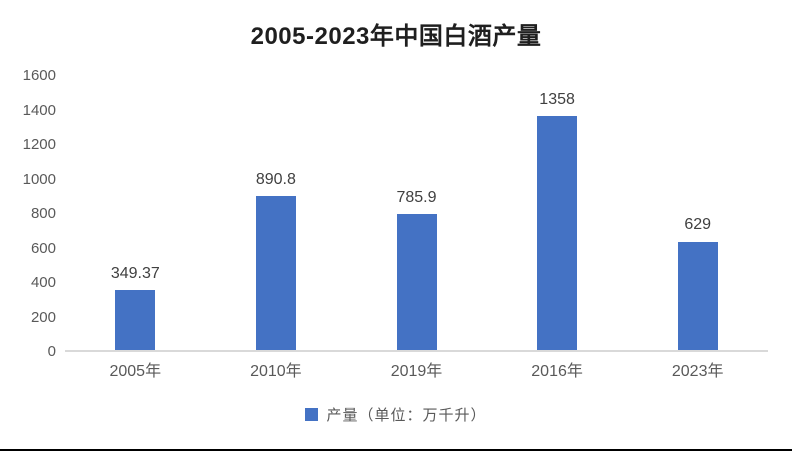  I want to click on y-tick-label: 200, so click(43, 317).